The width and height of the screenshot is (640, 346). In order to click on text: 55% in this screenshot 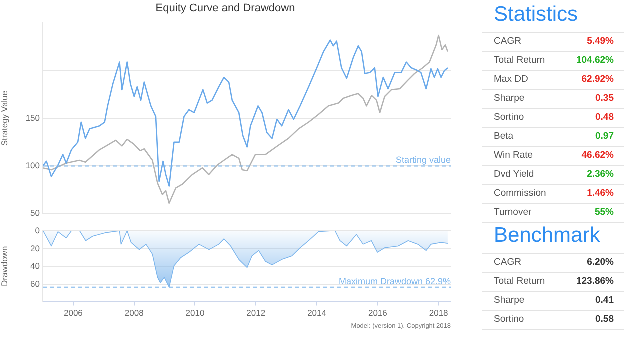, I will do `click(604, 212)`.